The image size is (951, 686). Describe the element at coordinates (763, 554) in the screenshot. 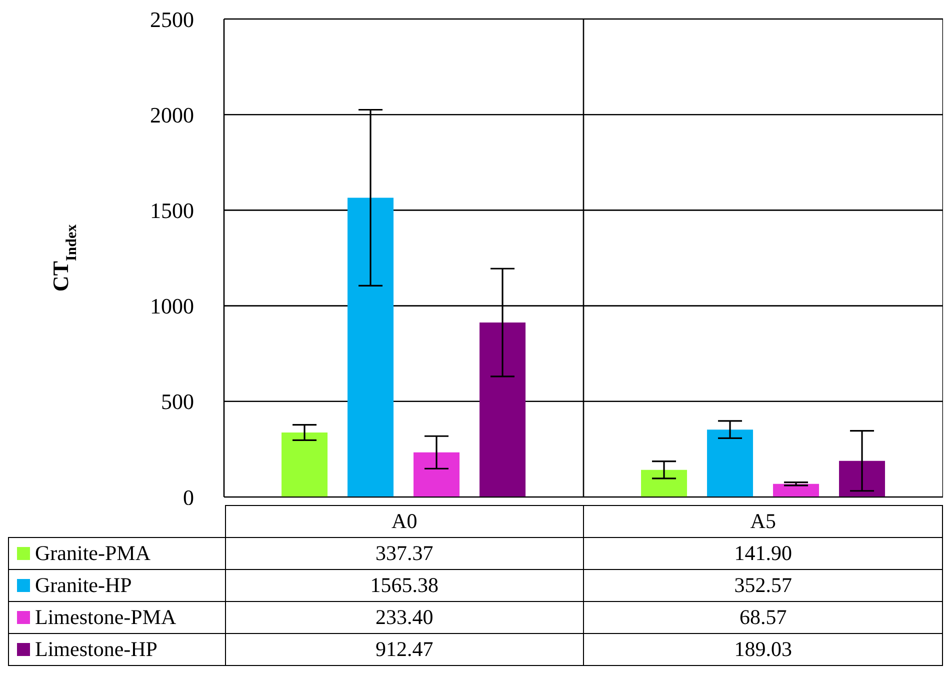

I see `data-label: 141.90` at that location.